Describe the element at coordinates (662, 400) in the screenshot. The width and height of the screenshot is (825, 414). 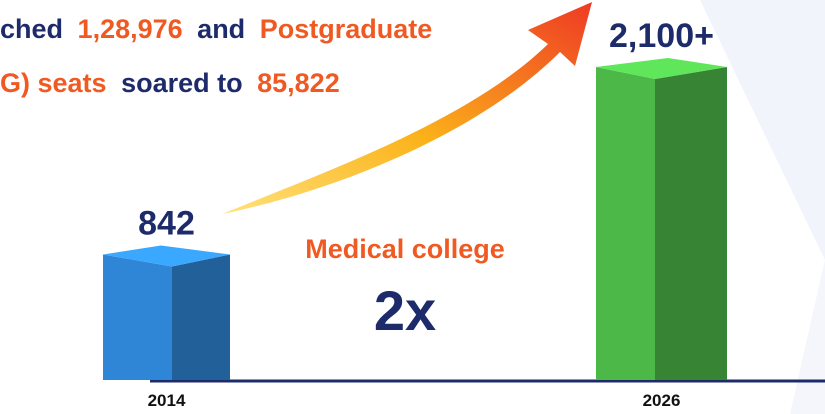
I see `x-tick-label: 2026` at that location.